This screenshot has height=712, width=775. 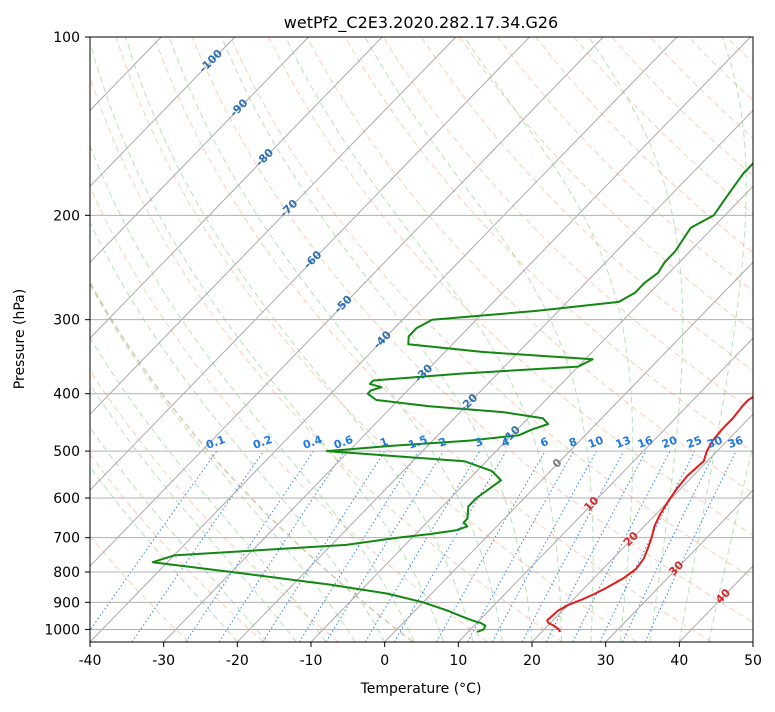 I want to click on y-tick-label: 500, so click(x=66, y=452).